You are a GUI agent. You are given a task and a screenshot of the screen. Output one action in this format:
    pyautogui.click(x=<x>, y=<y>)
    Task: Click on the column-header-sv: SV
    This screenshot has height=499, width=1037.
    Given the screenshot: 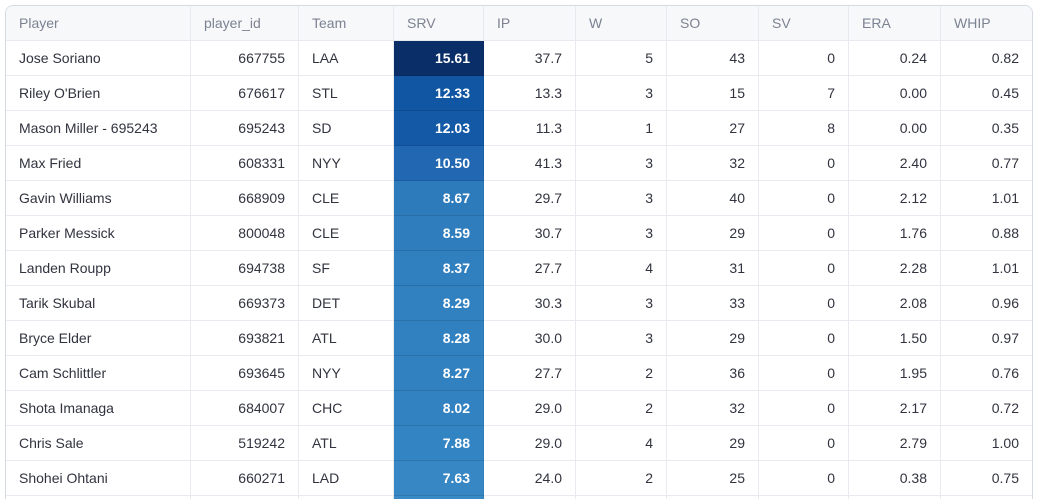 What is the action you would take?
    pyautogui.click(x=804, y=23)
    